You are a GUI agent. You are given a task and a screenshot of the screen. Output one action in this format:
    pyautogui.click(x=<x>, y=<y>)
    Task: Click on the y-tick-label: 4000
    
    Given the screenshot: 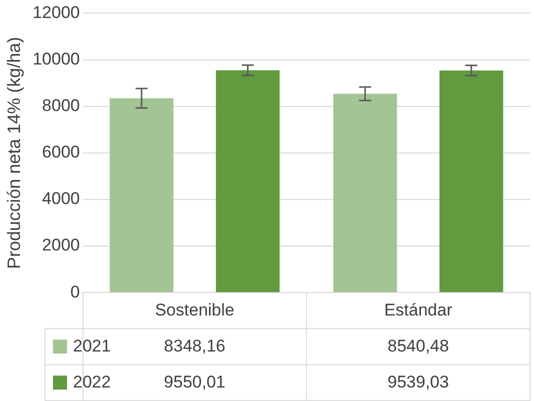 What is the action you would take?
    pyautogui.click(x=61, y=198)
    